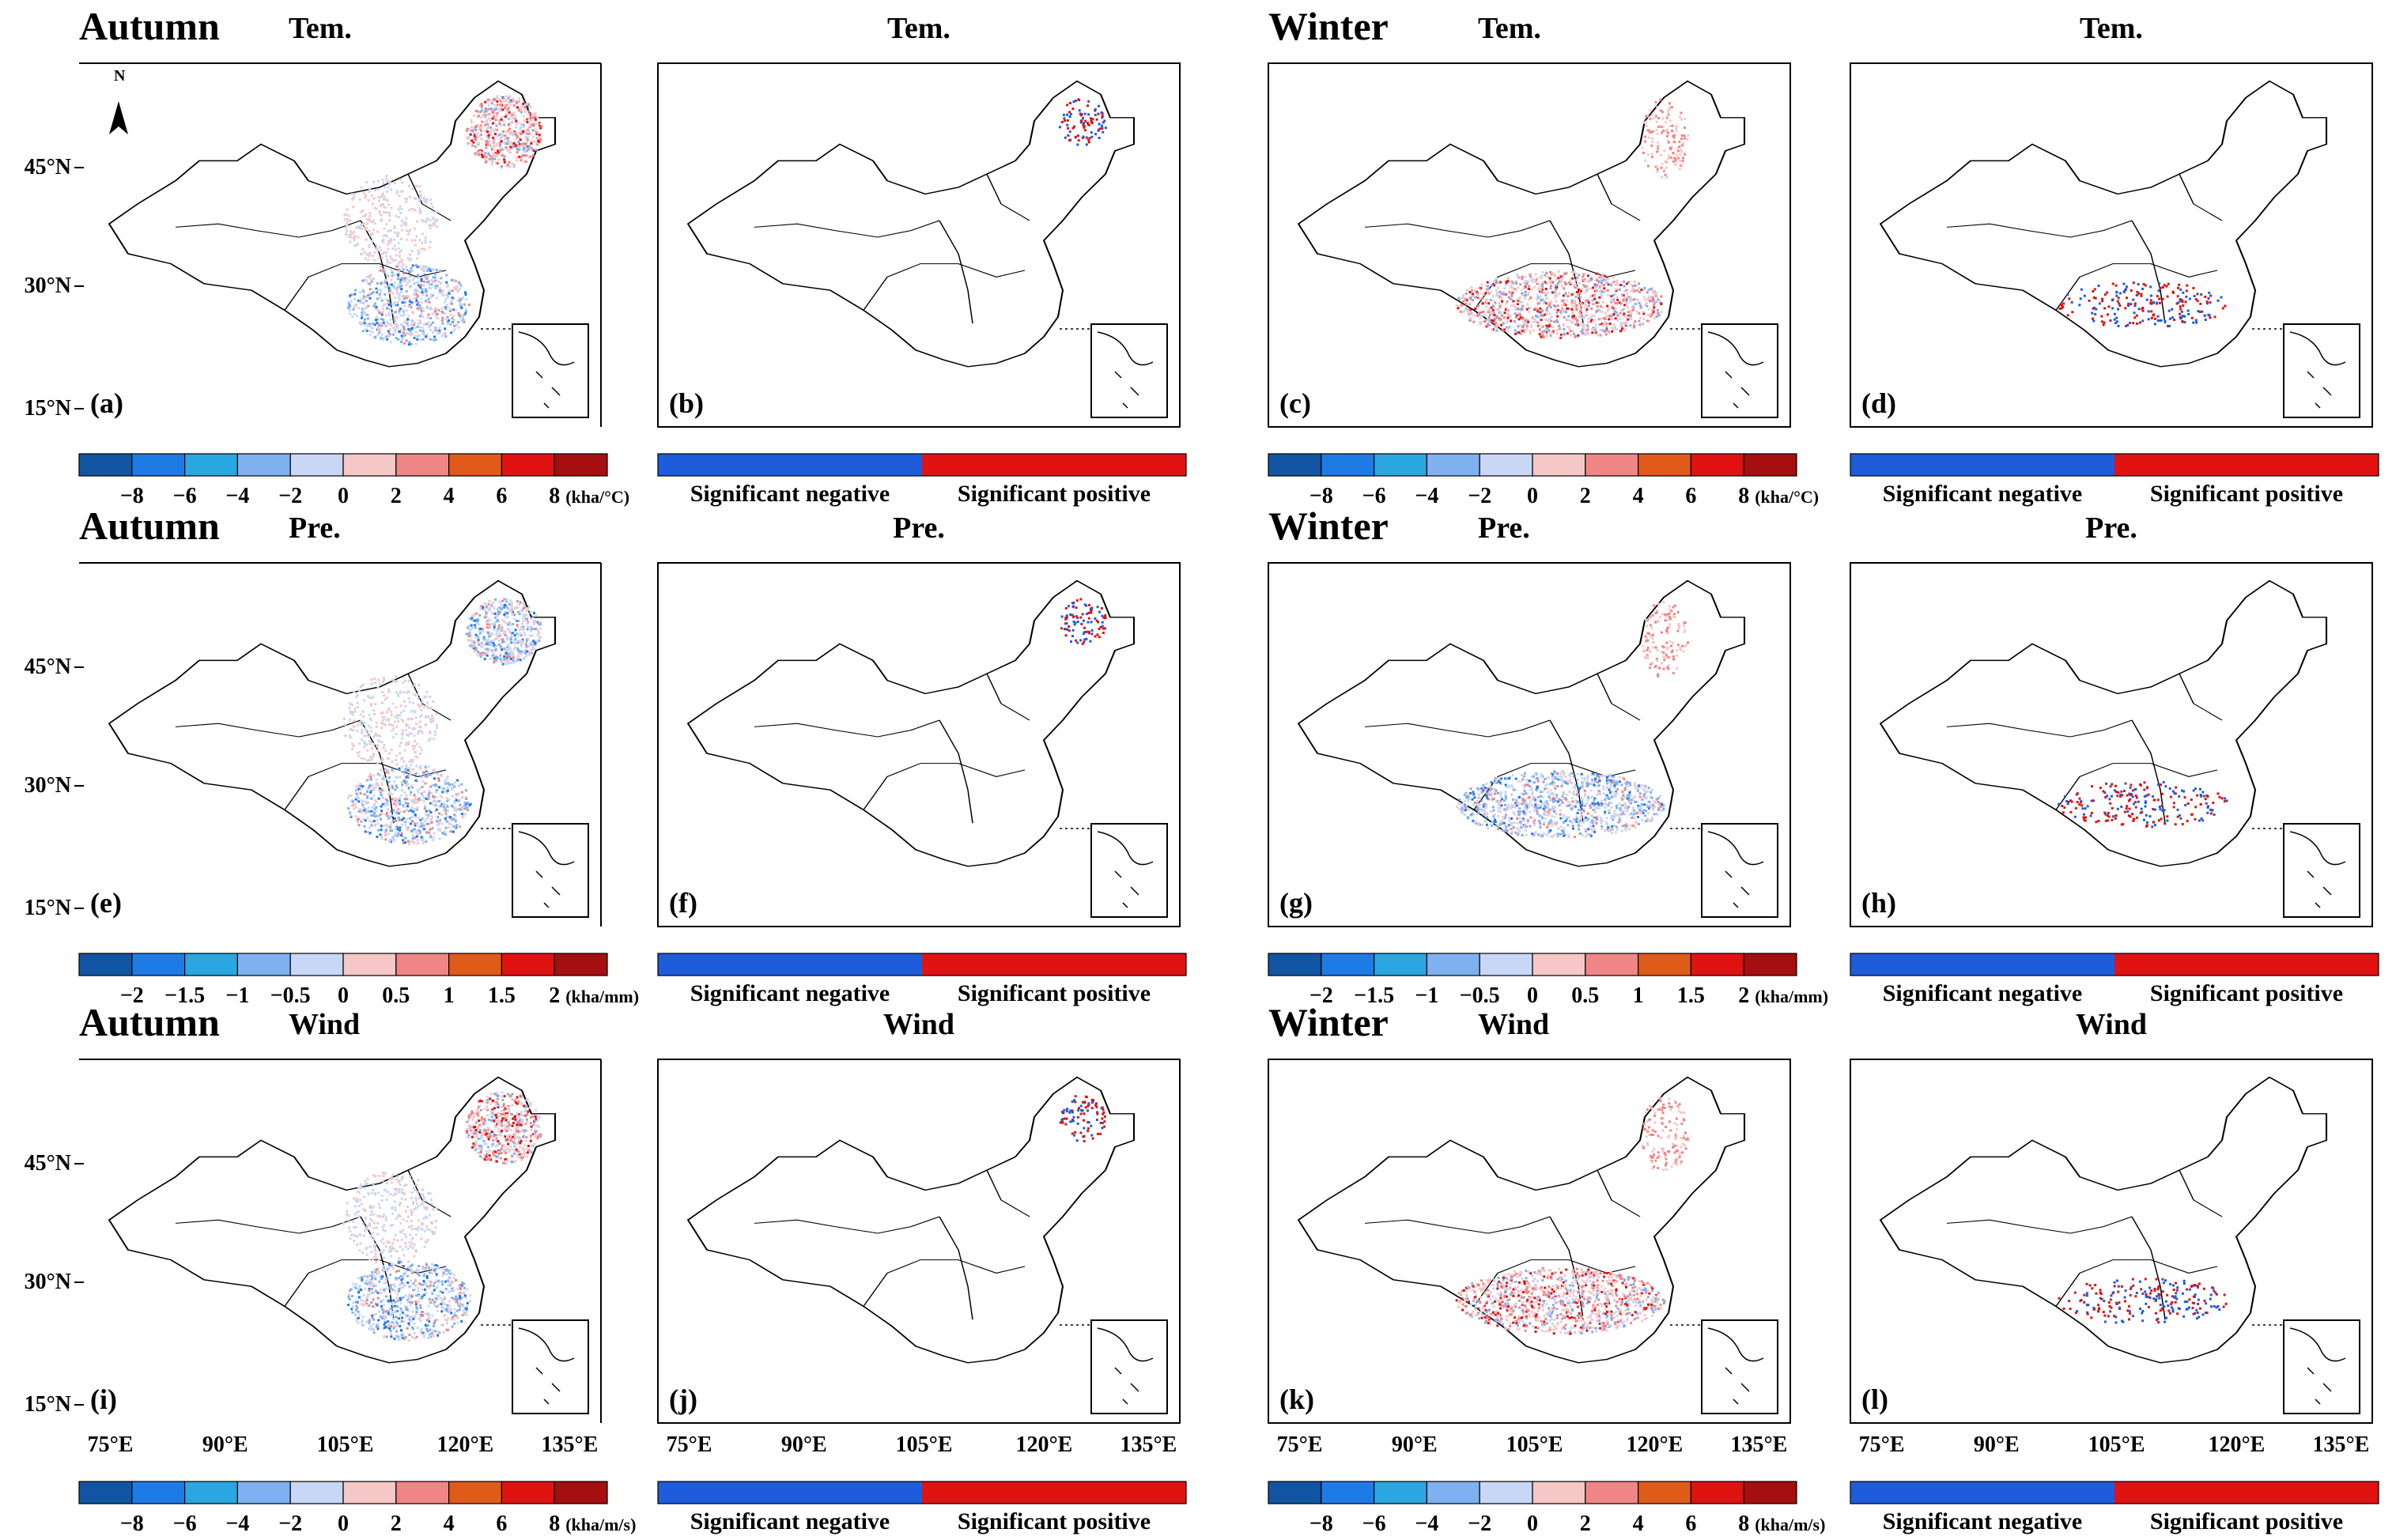 This screenshot has width=2396, height=1540. I want to click on colorbar-tick: 8, so click(555, 1524).